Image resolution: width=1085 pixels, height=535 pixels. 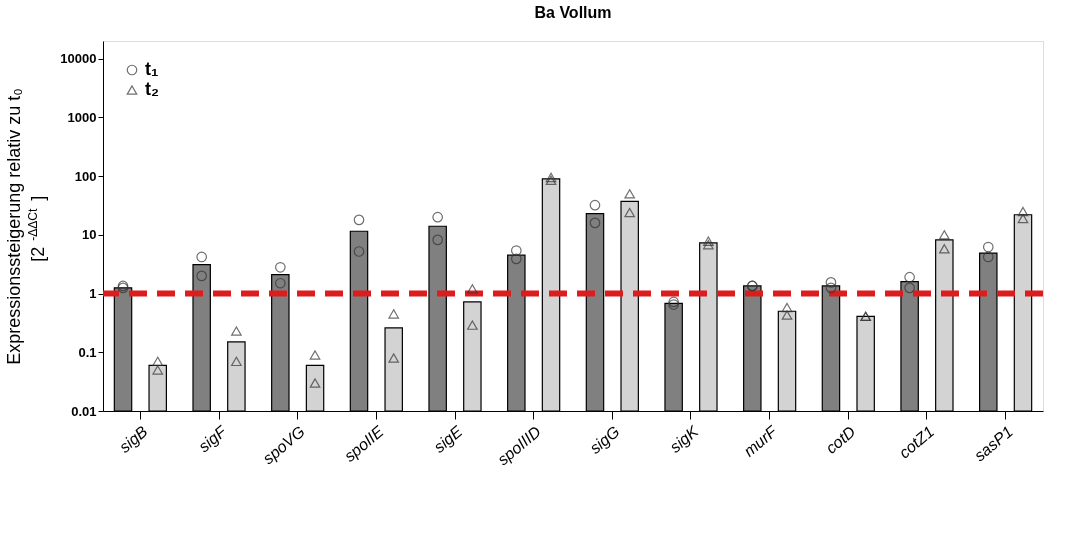 What do you see at coordinates (152, 89) in the screenshot?
I see `legend-label: t₂` at bounding box center [152, 89].